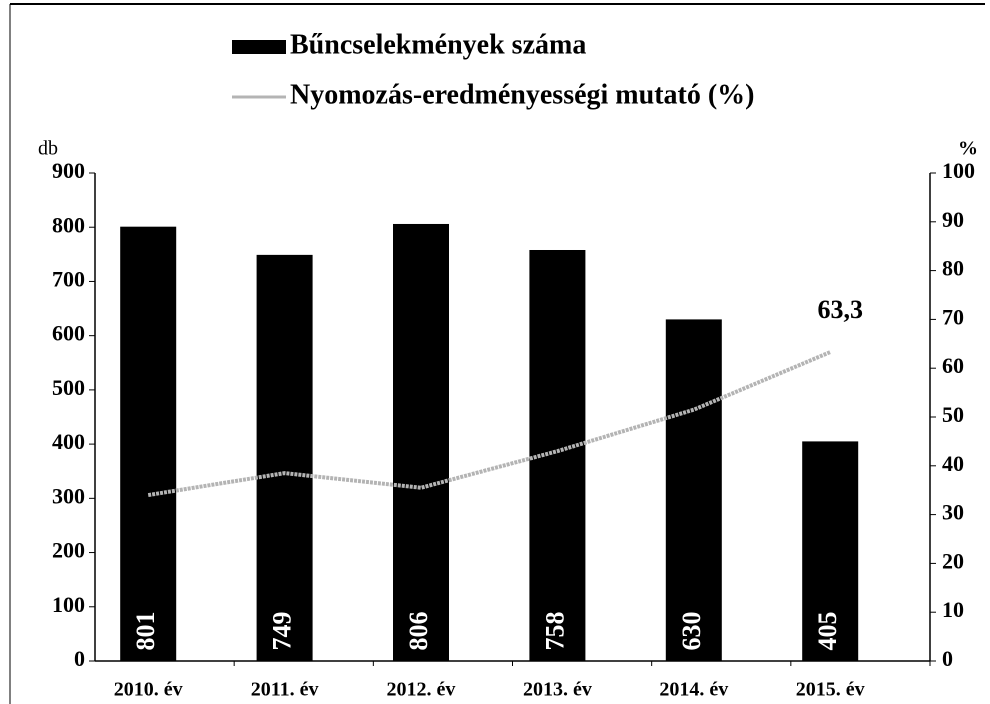  What do you see at coordinates (840, 309) in the screenshot?
I see `line-value-label: 63,3` at bounding box center [840, 309].